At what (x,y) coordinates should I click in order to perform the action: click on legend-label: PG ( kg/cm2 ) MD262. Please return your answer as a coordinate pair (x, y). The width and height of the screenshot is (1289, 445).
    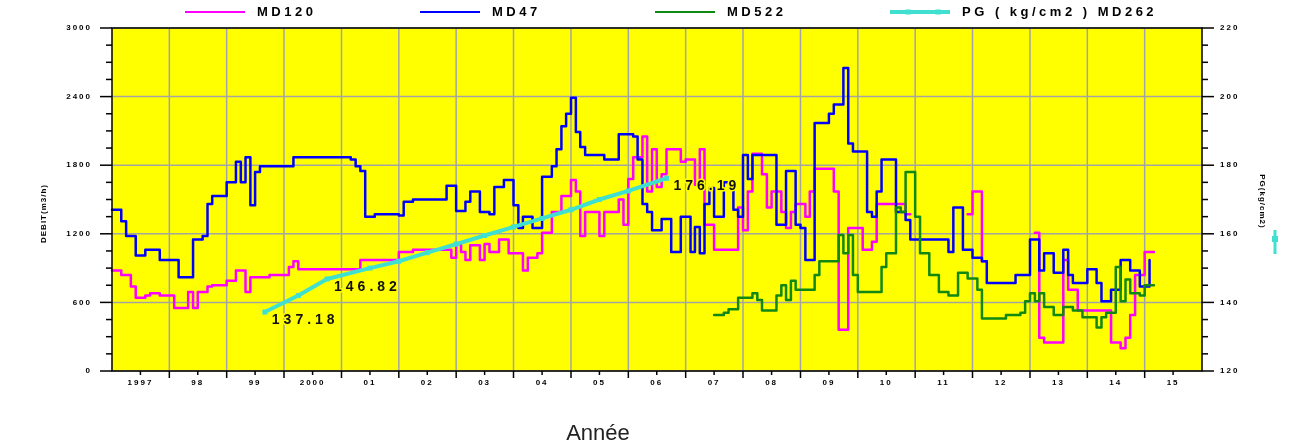
    Looking at the image, I should click on (1060, 12).